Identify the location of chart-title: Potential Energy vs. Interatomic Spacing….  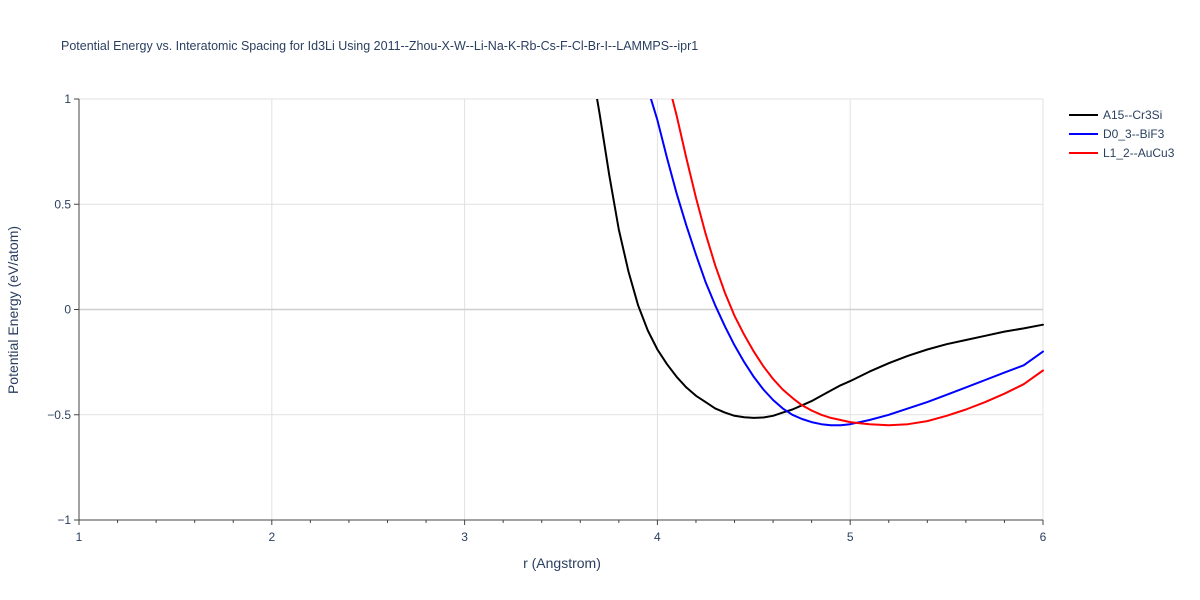
(379, 46).